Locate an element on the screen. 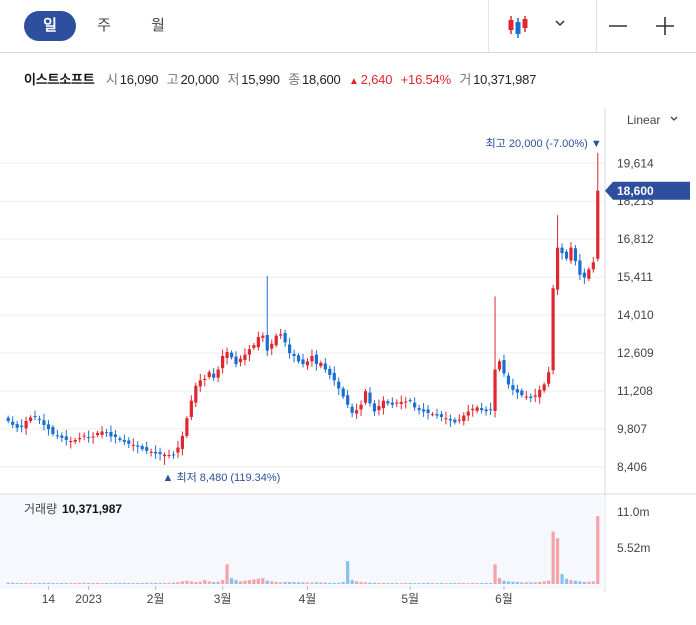  y-tick-label: 12,609 is located at coordinates (635, 353).